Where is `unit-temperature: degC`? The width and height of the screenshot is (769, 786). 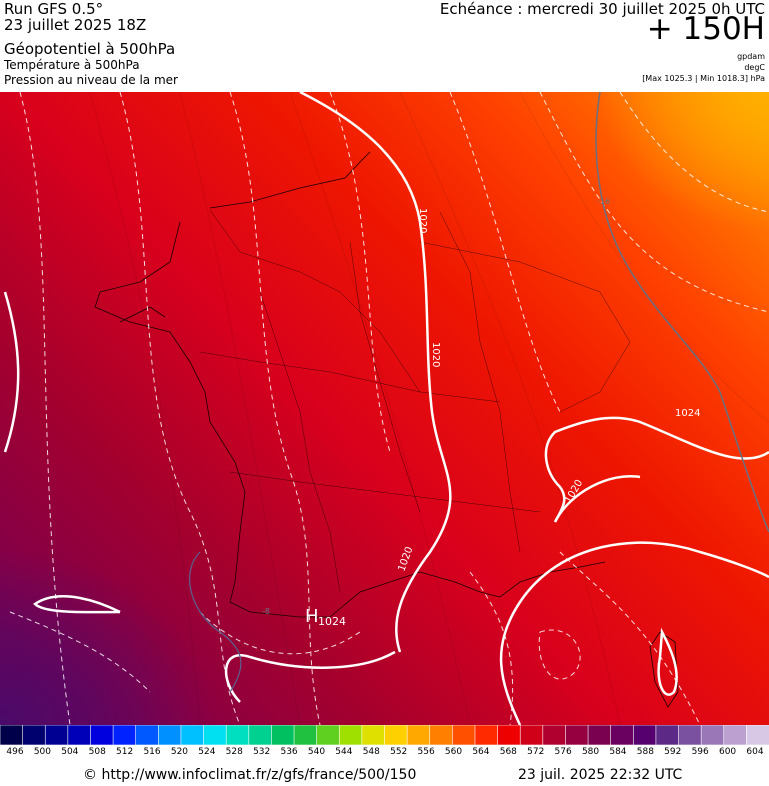
unit-temperature: degC is located at coordinates (754, 67).